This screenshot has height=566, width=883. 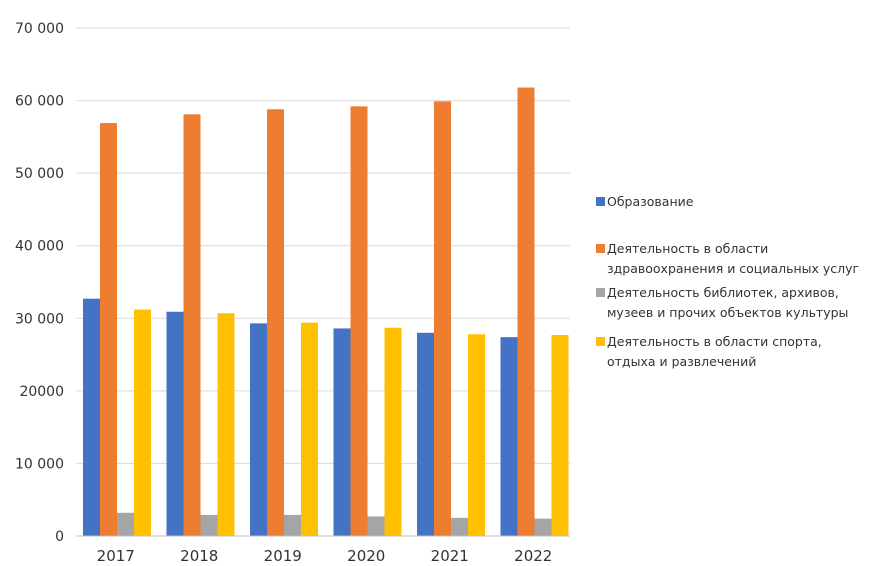 What do you see at coordinates (723, 292) in the screenshot?
I see `legend-label: Деятельность библиотек, архивов,` at bounding box center [723, 292].